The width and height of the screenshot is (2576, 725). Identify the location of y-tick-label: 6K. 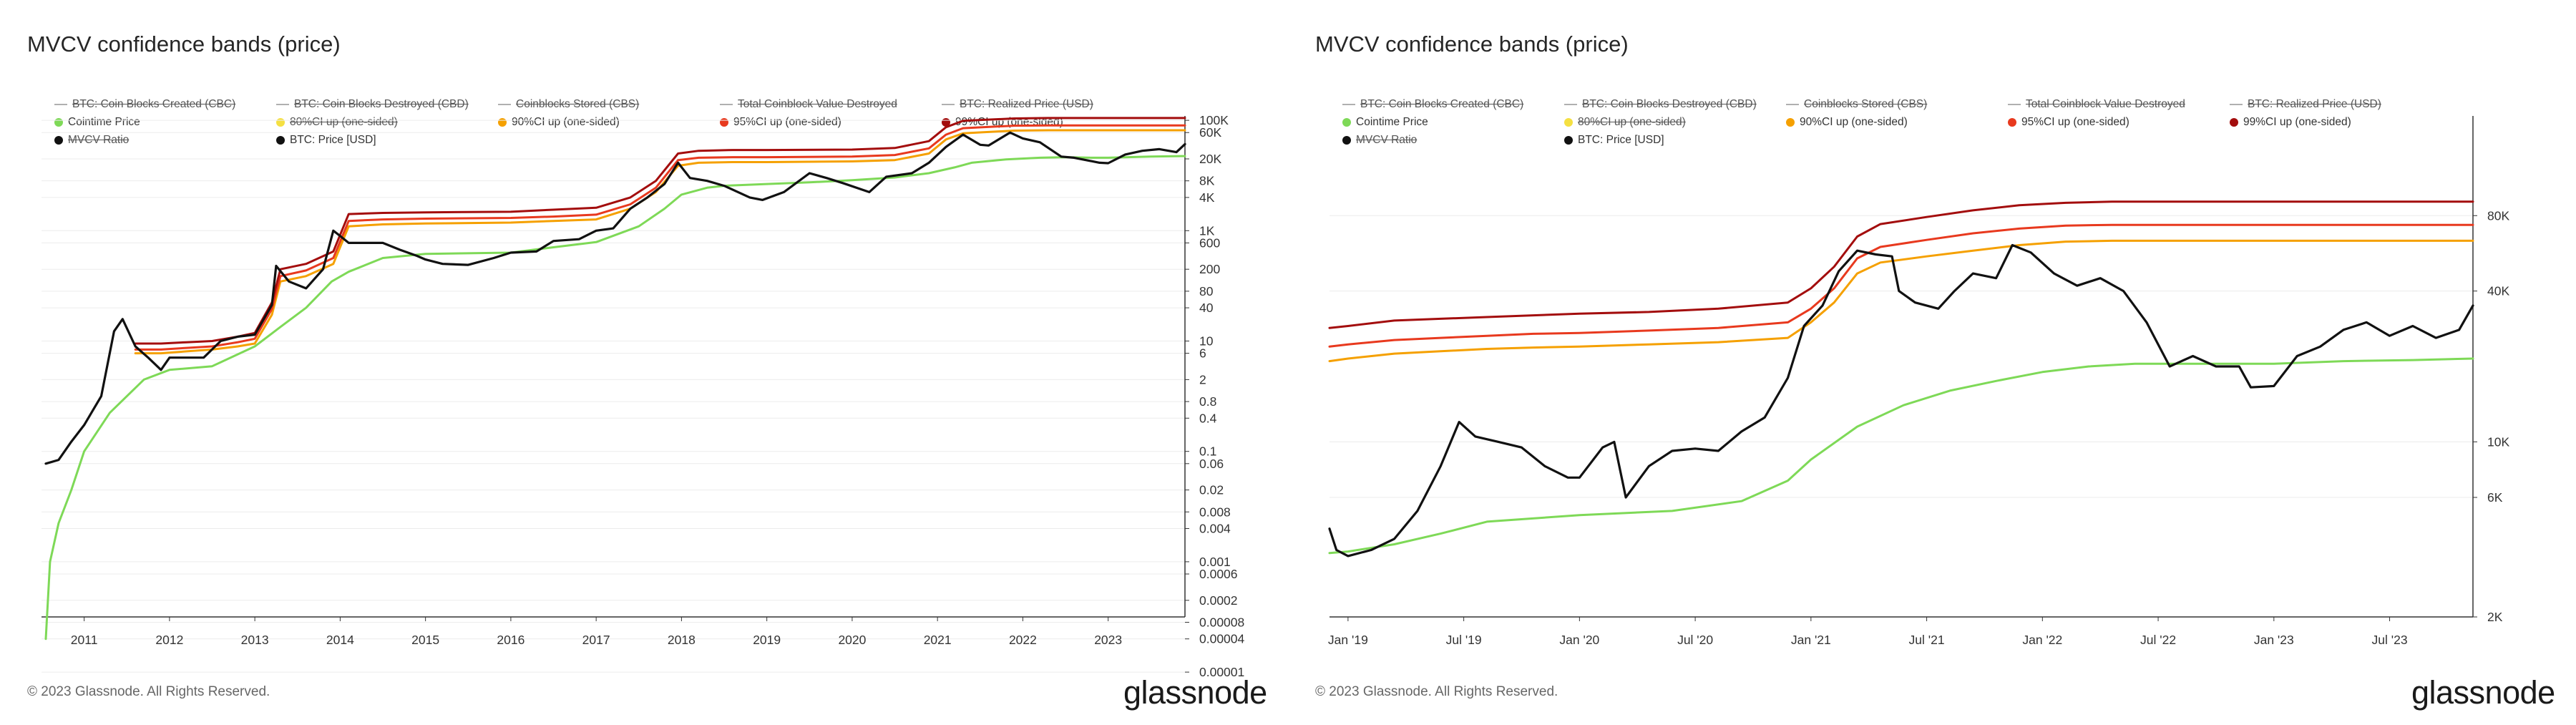
(2495, 497).